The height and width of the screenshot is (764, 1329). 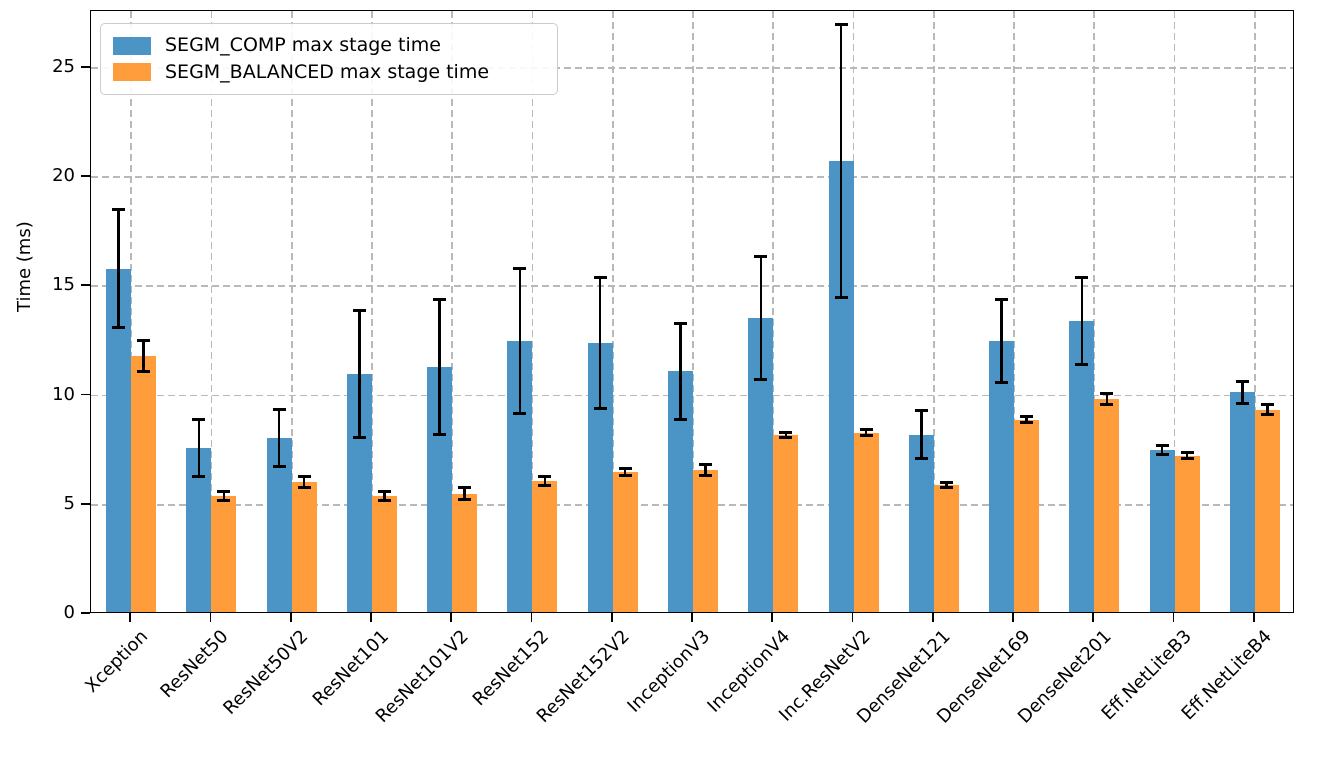 I want to click on x-tick-label: ResNet50, so click(x=194, y=664).